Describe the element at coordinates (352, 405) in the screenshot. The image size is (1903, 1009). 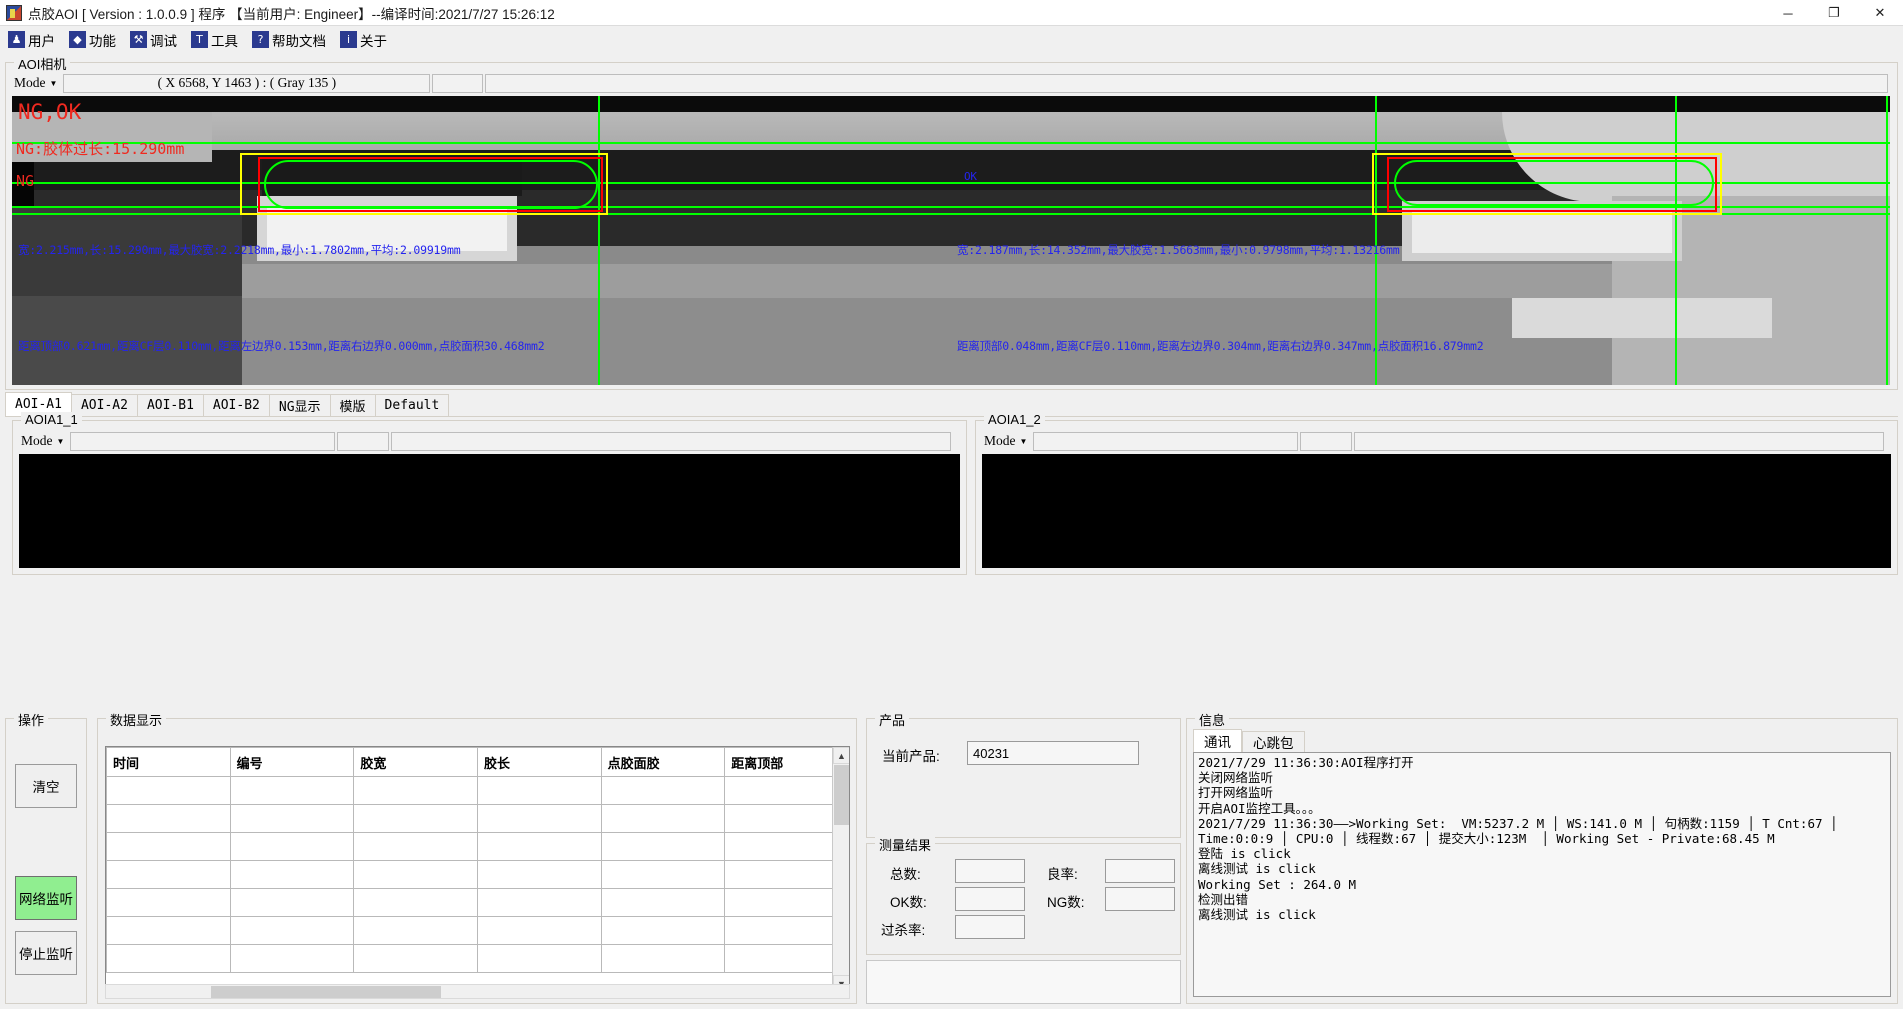
I see `tab-template: 模版` at that location.